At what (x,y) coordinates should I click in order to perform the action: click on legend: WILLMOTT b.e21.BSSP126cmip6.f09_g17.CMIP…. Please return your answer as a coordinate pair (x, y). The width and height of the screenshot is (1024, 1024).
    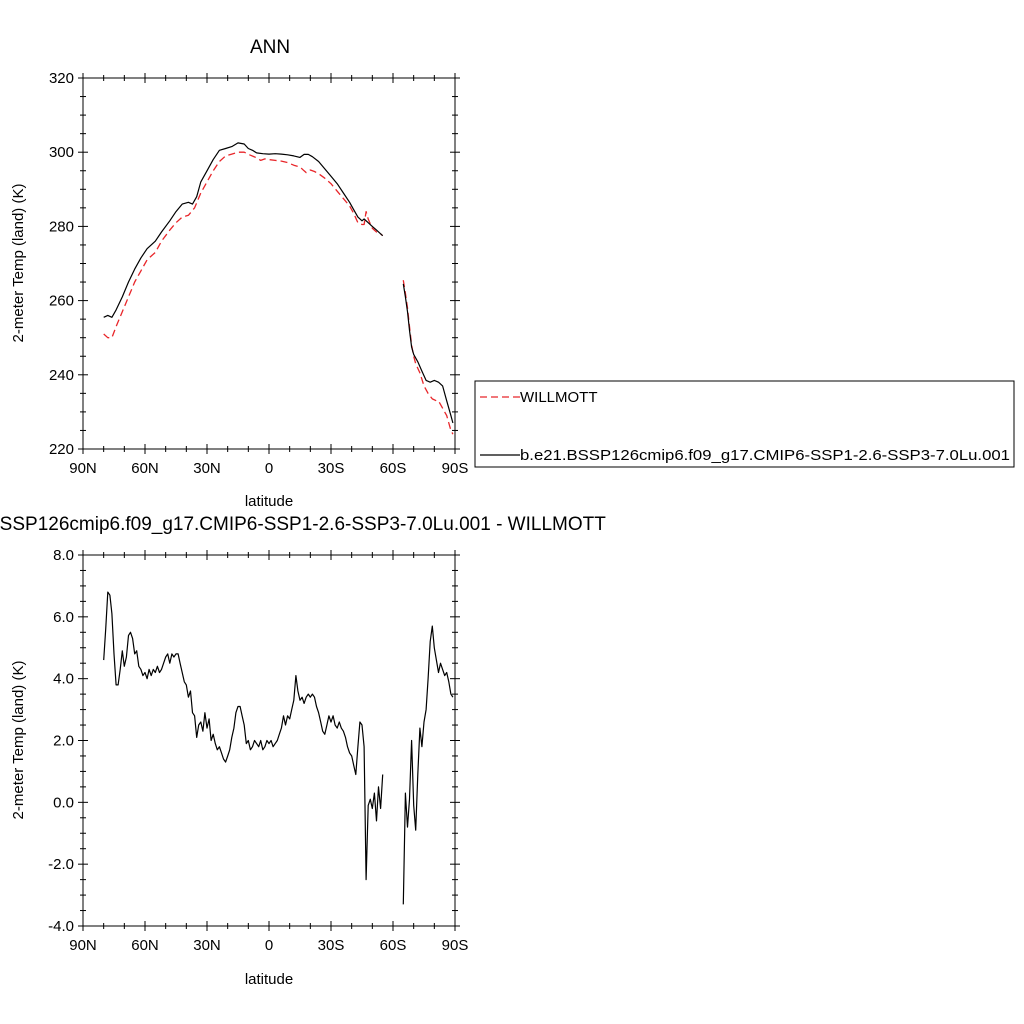
    Looking at the image, I should click on (744, 424).